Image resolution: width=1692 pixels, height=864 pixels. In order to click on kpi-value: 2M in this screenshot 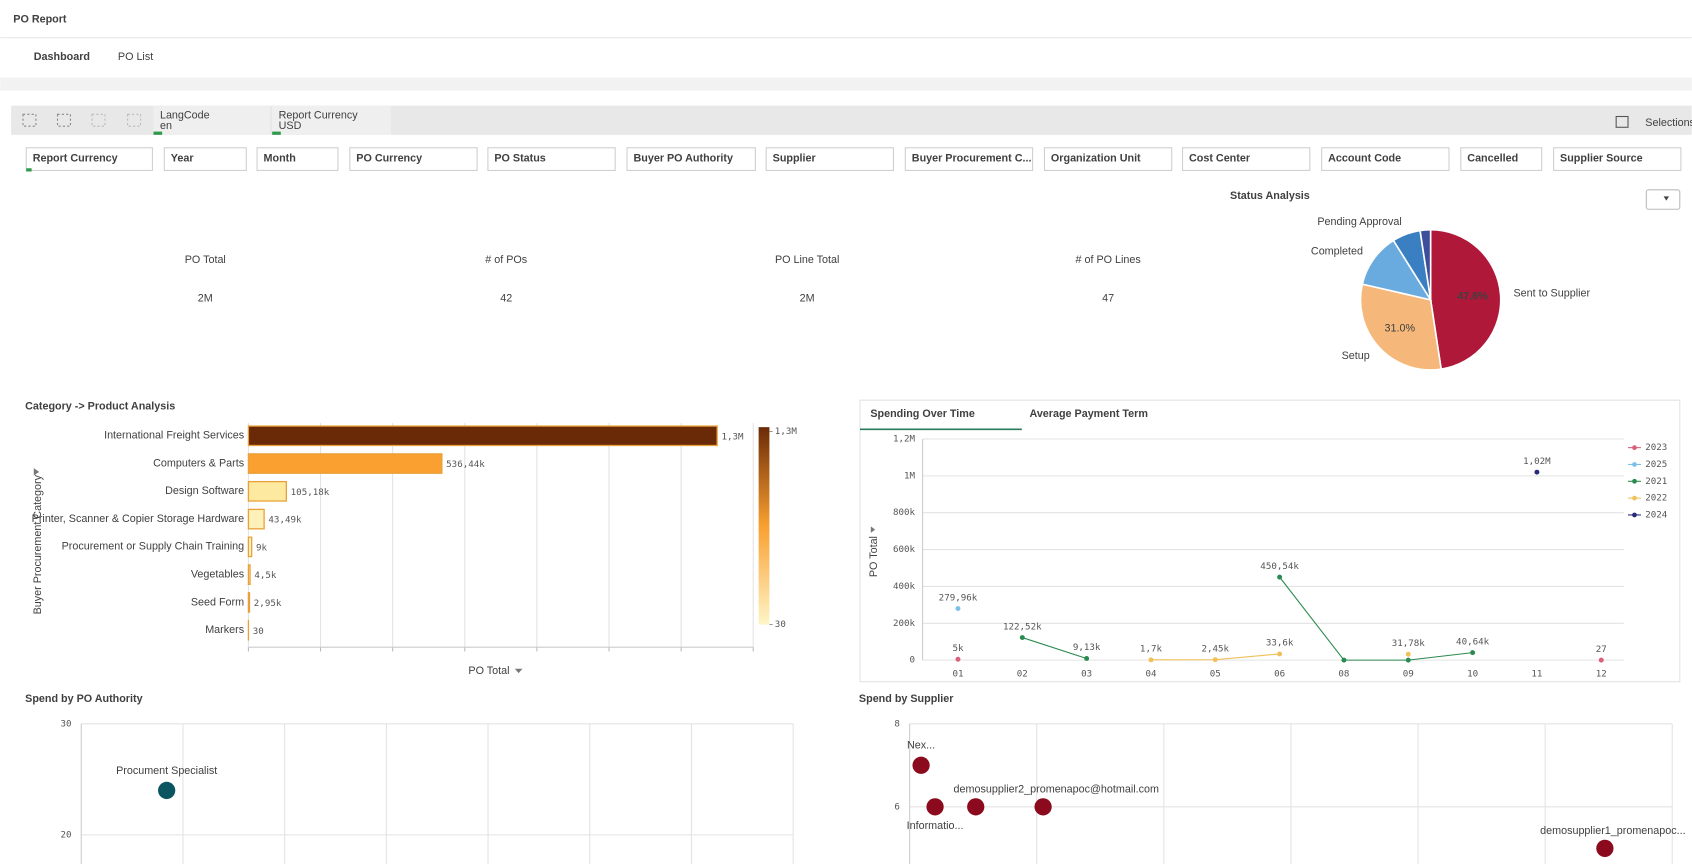, I will do `click(205, 299)`.